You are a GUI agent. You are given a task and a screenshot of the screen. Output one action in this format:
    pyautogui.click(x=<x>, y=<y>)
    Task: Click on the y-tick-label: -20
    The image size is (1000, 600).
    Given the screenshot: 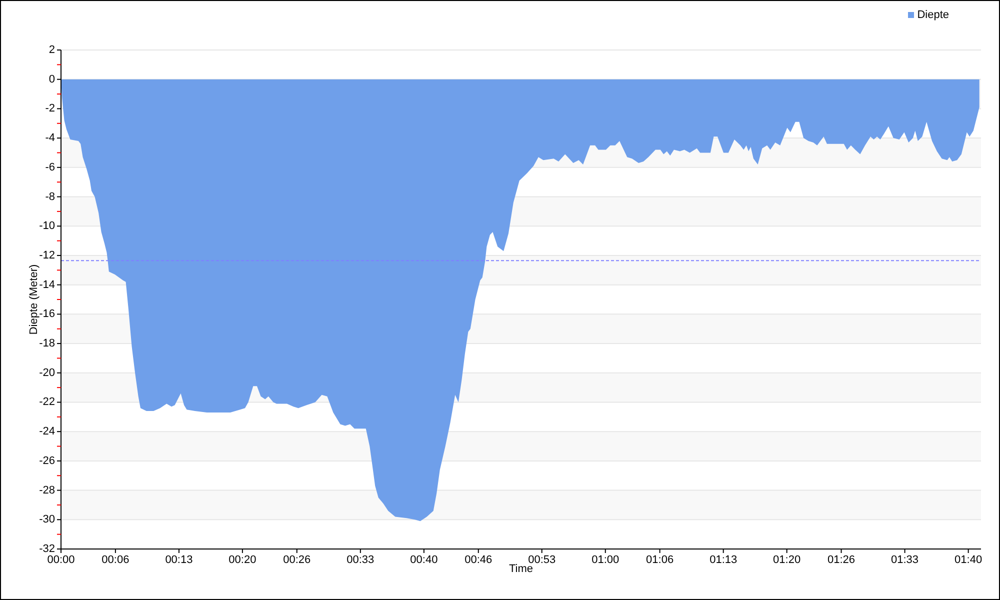 What is the action you would take?
    pyautogui.click(x=47, y=372)
    